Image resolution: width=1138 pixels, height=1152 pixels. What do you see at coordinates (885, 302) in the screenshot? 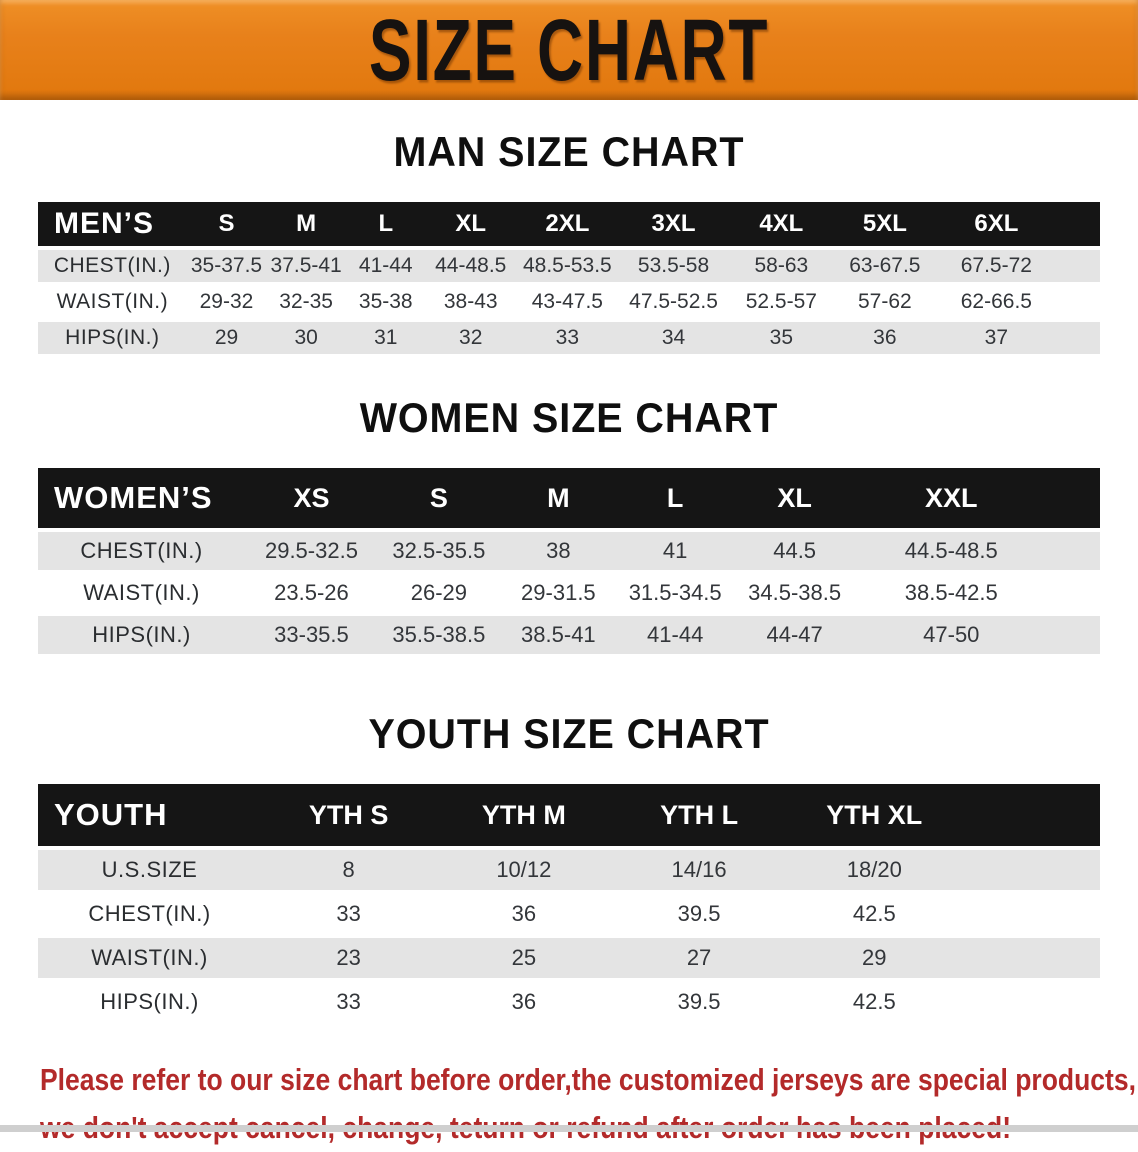
I see `table-cell: 57-62` at bounding box center [885, 302].